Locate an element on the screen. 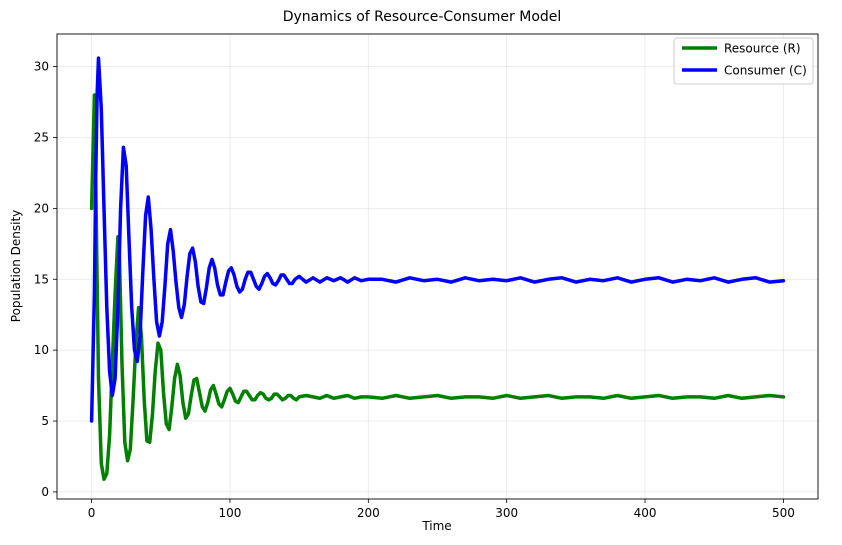  x-tick-label: 100 is located at coordinates (230, 513).